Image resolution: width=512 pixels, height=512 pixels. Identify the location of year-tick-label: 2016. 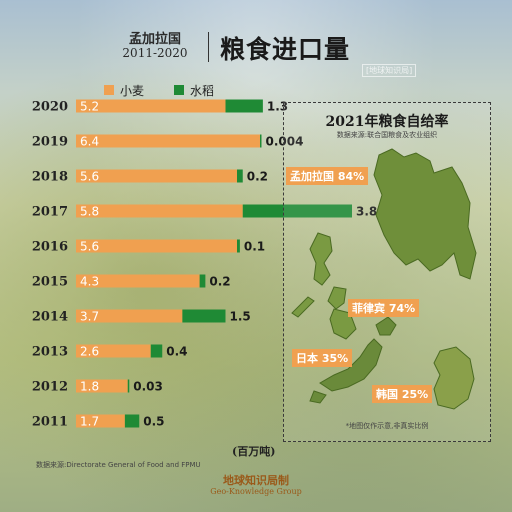
(50, 247).